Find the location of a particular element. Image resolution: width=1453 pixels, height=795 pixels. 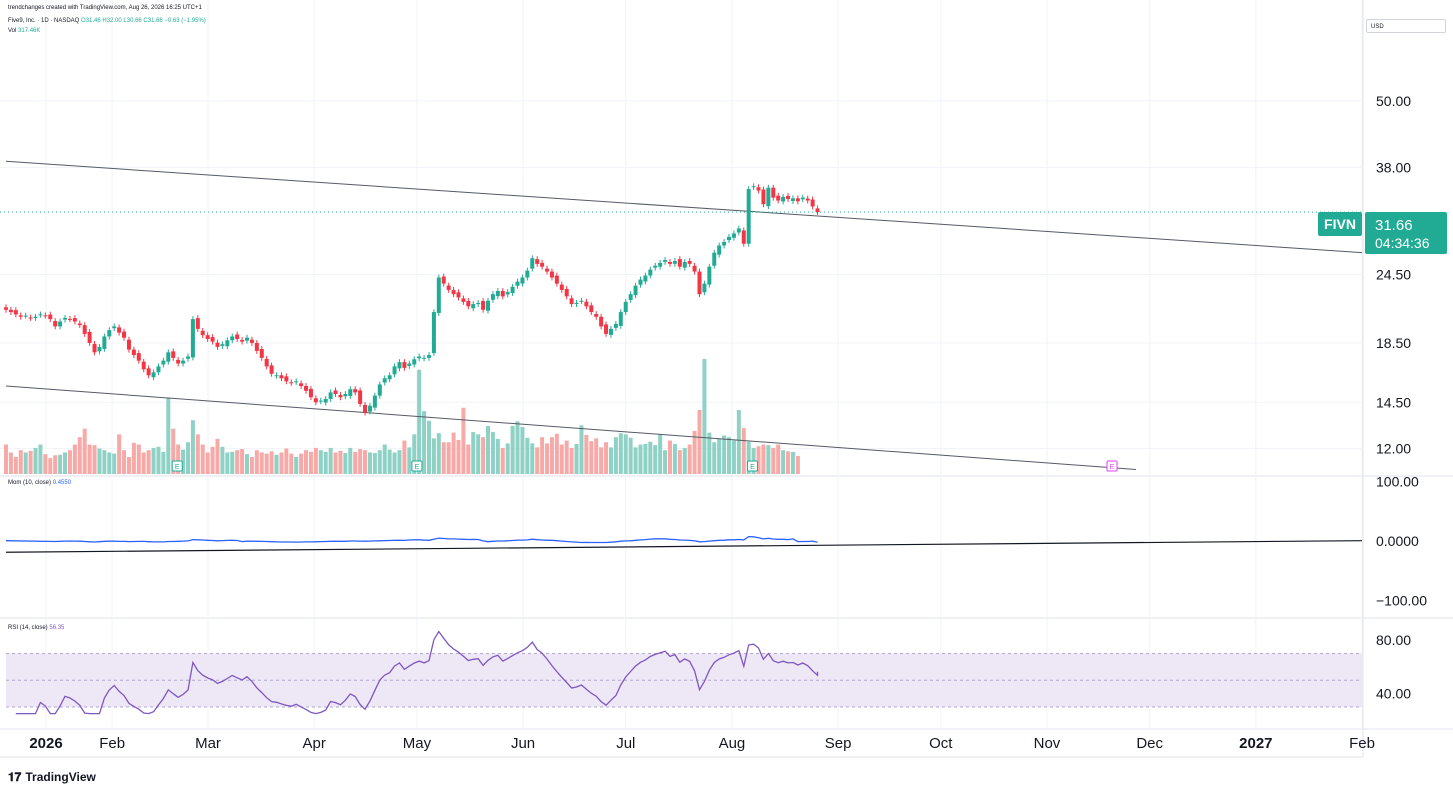

trendline is located at coordinates (684, 207).